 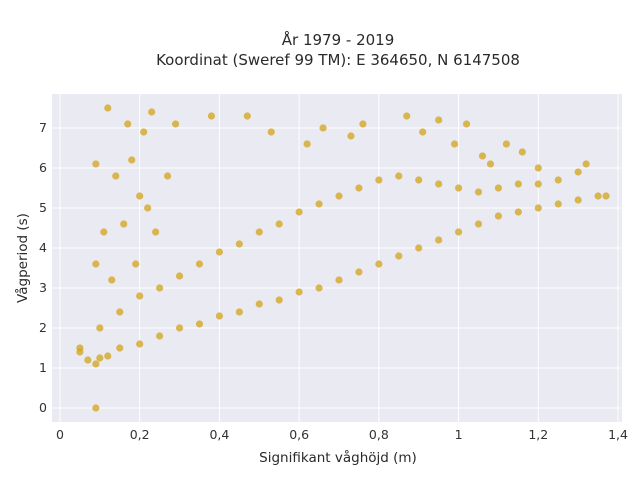 What do you see at coordinates (43, 367) in the screenshot?
I see `y-tick-label: 1` at bounding box center [43, 367].